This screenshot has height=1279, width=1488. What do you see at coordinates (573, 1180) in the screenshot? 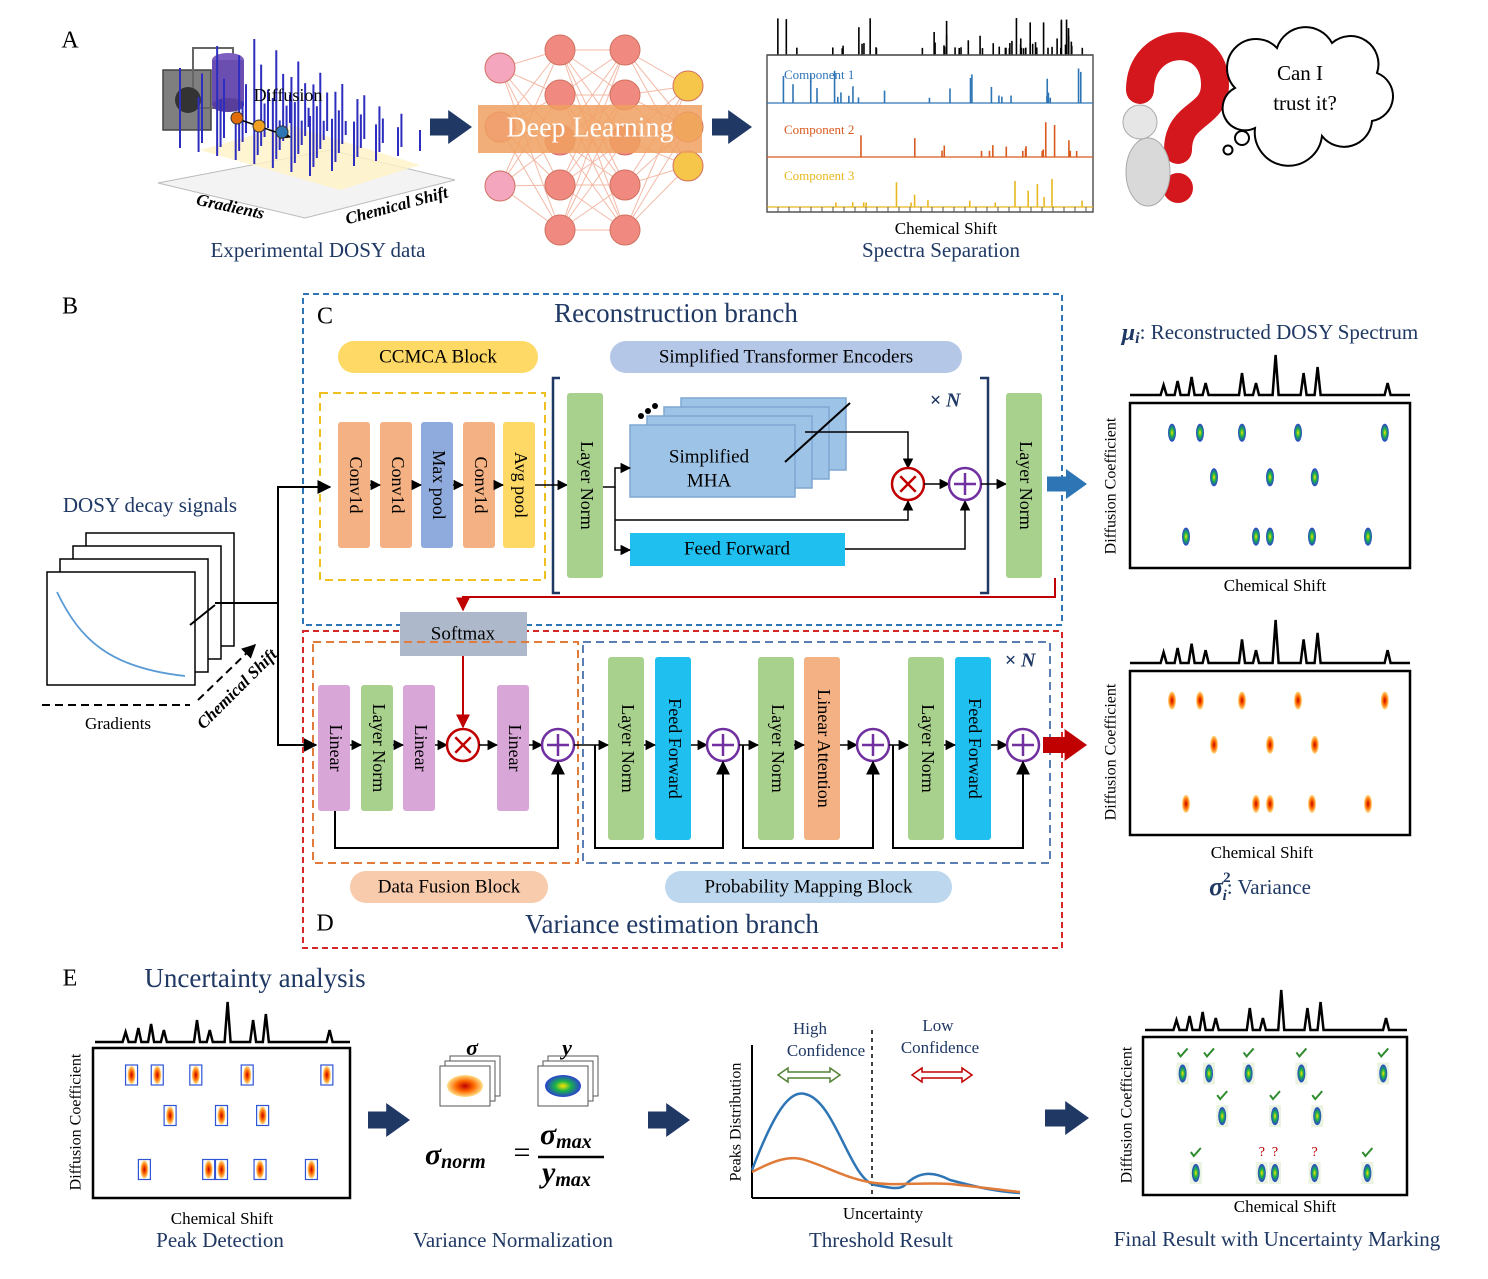
I see `math-sub: max` at bounding box center [573, 1180].